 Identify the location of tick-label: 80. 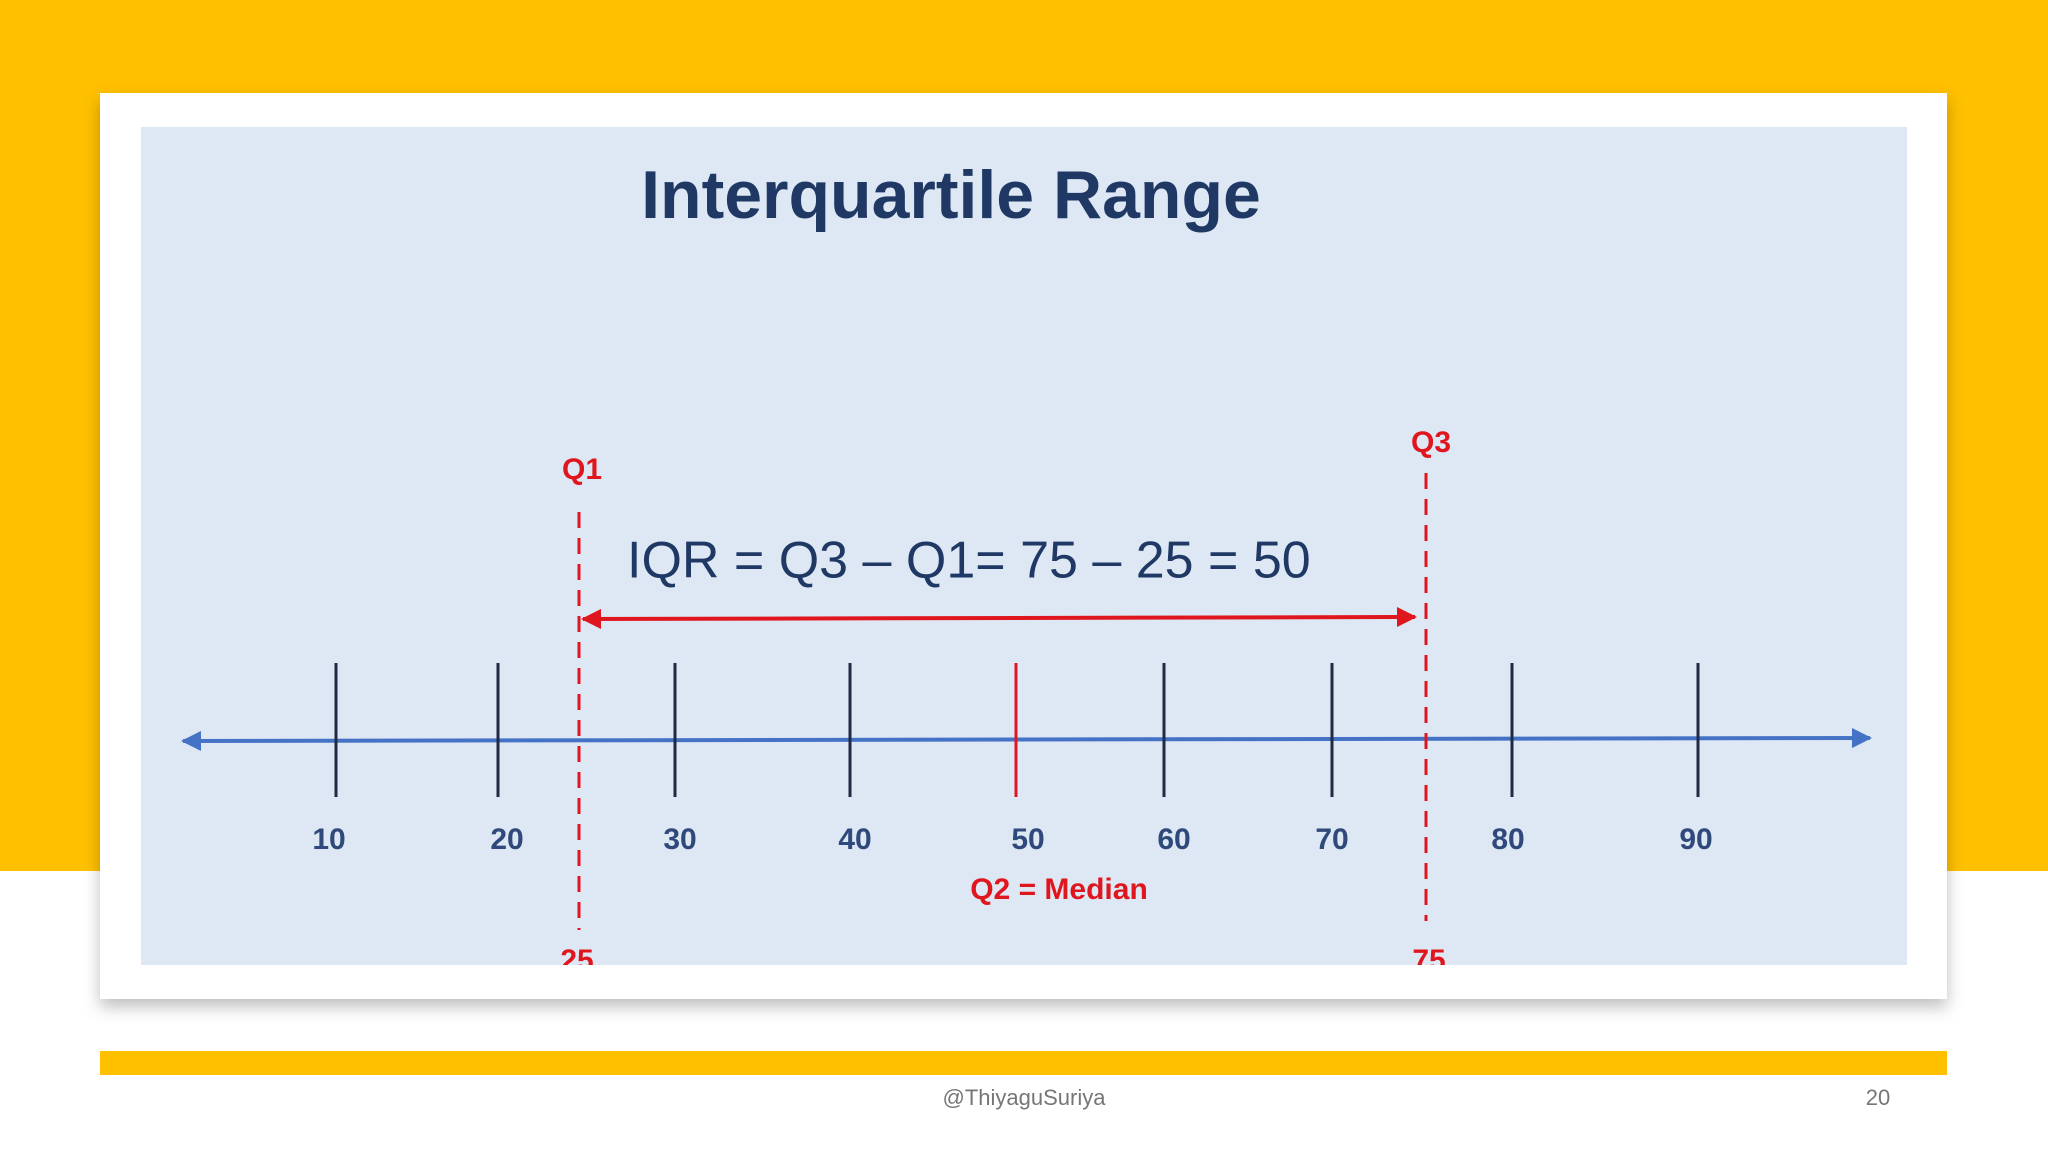
(1507, 839).